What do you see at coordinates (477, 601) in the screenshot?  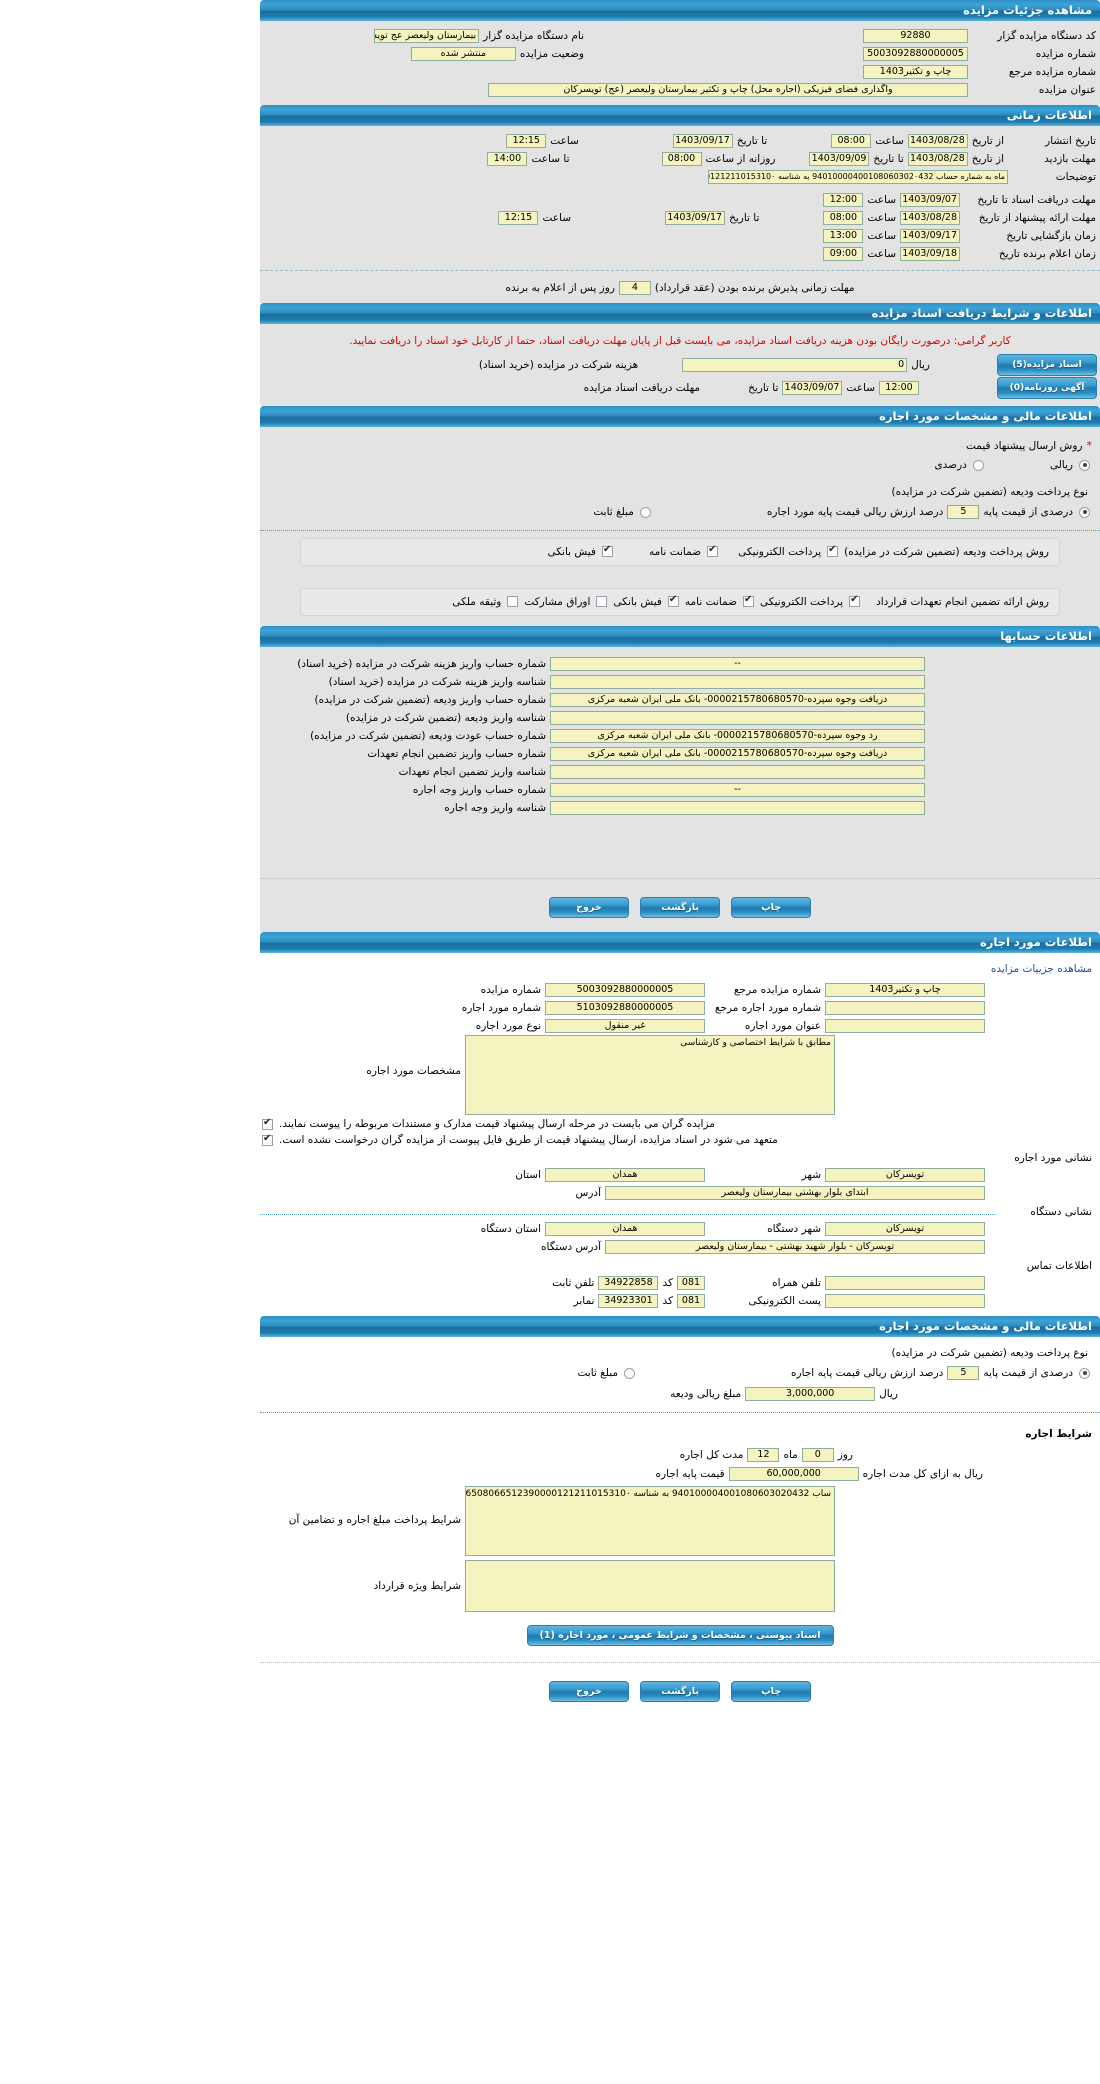 I see `label-guarantee-property-deed: وثیقه ملکی` at bounding box center [477, 601].